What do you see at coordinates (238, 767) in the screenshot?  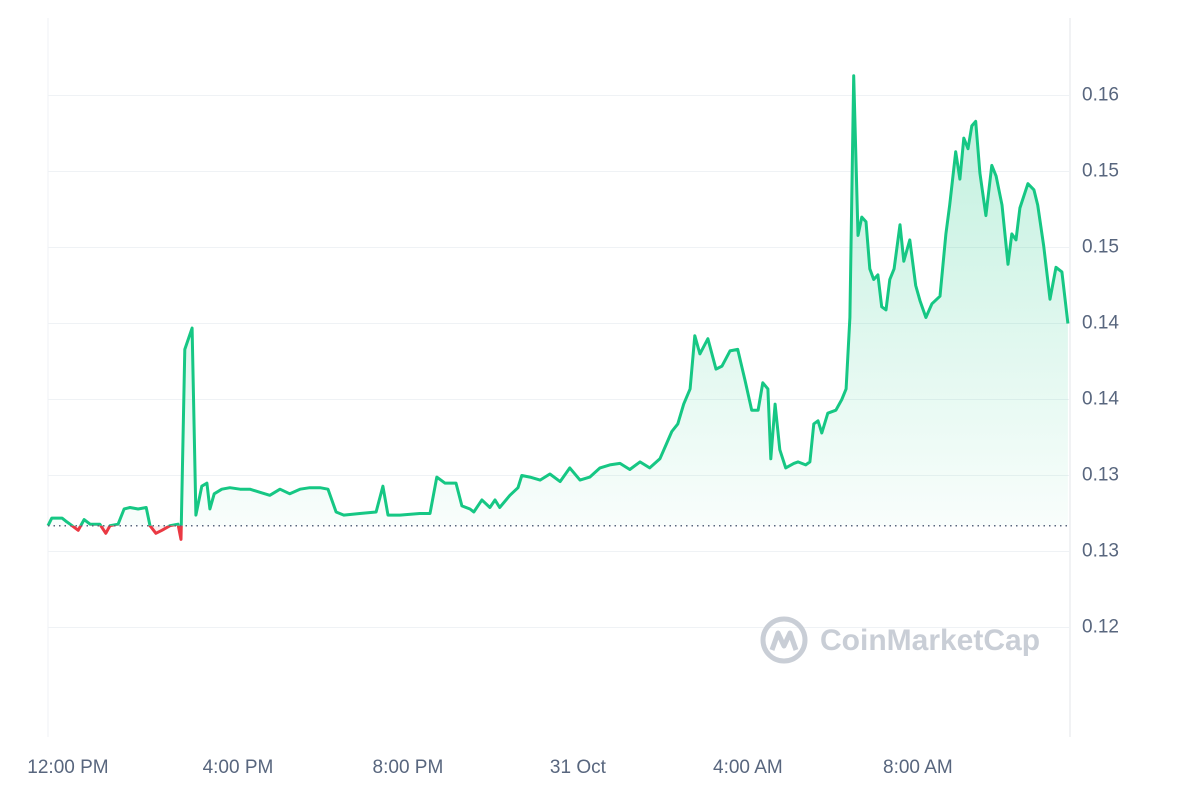 I see `x-tick-label: 4:00 PM` at bounding box center [238, 767].